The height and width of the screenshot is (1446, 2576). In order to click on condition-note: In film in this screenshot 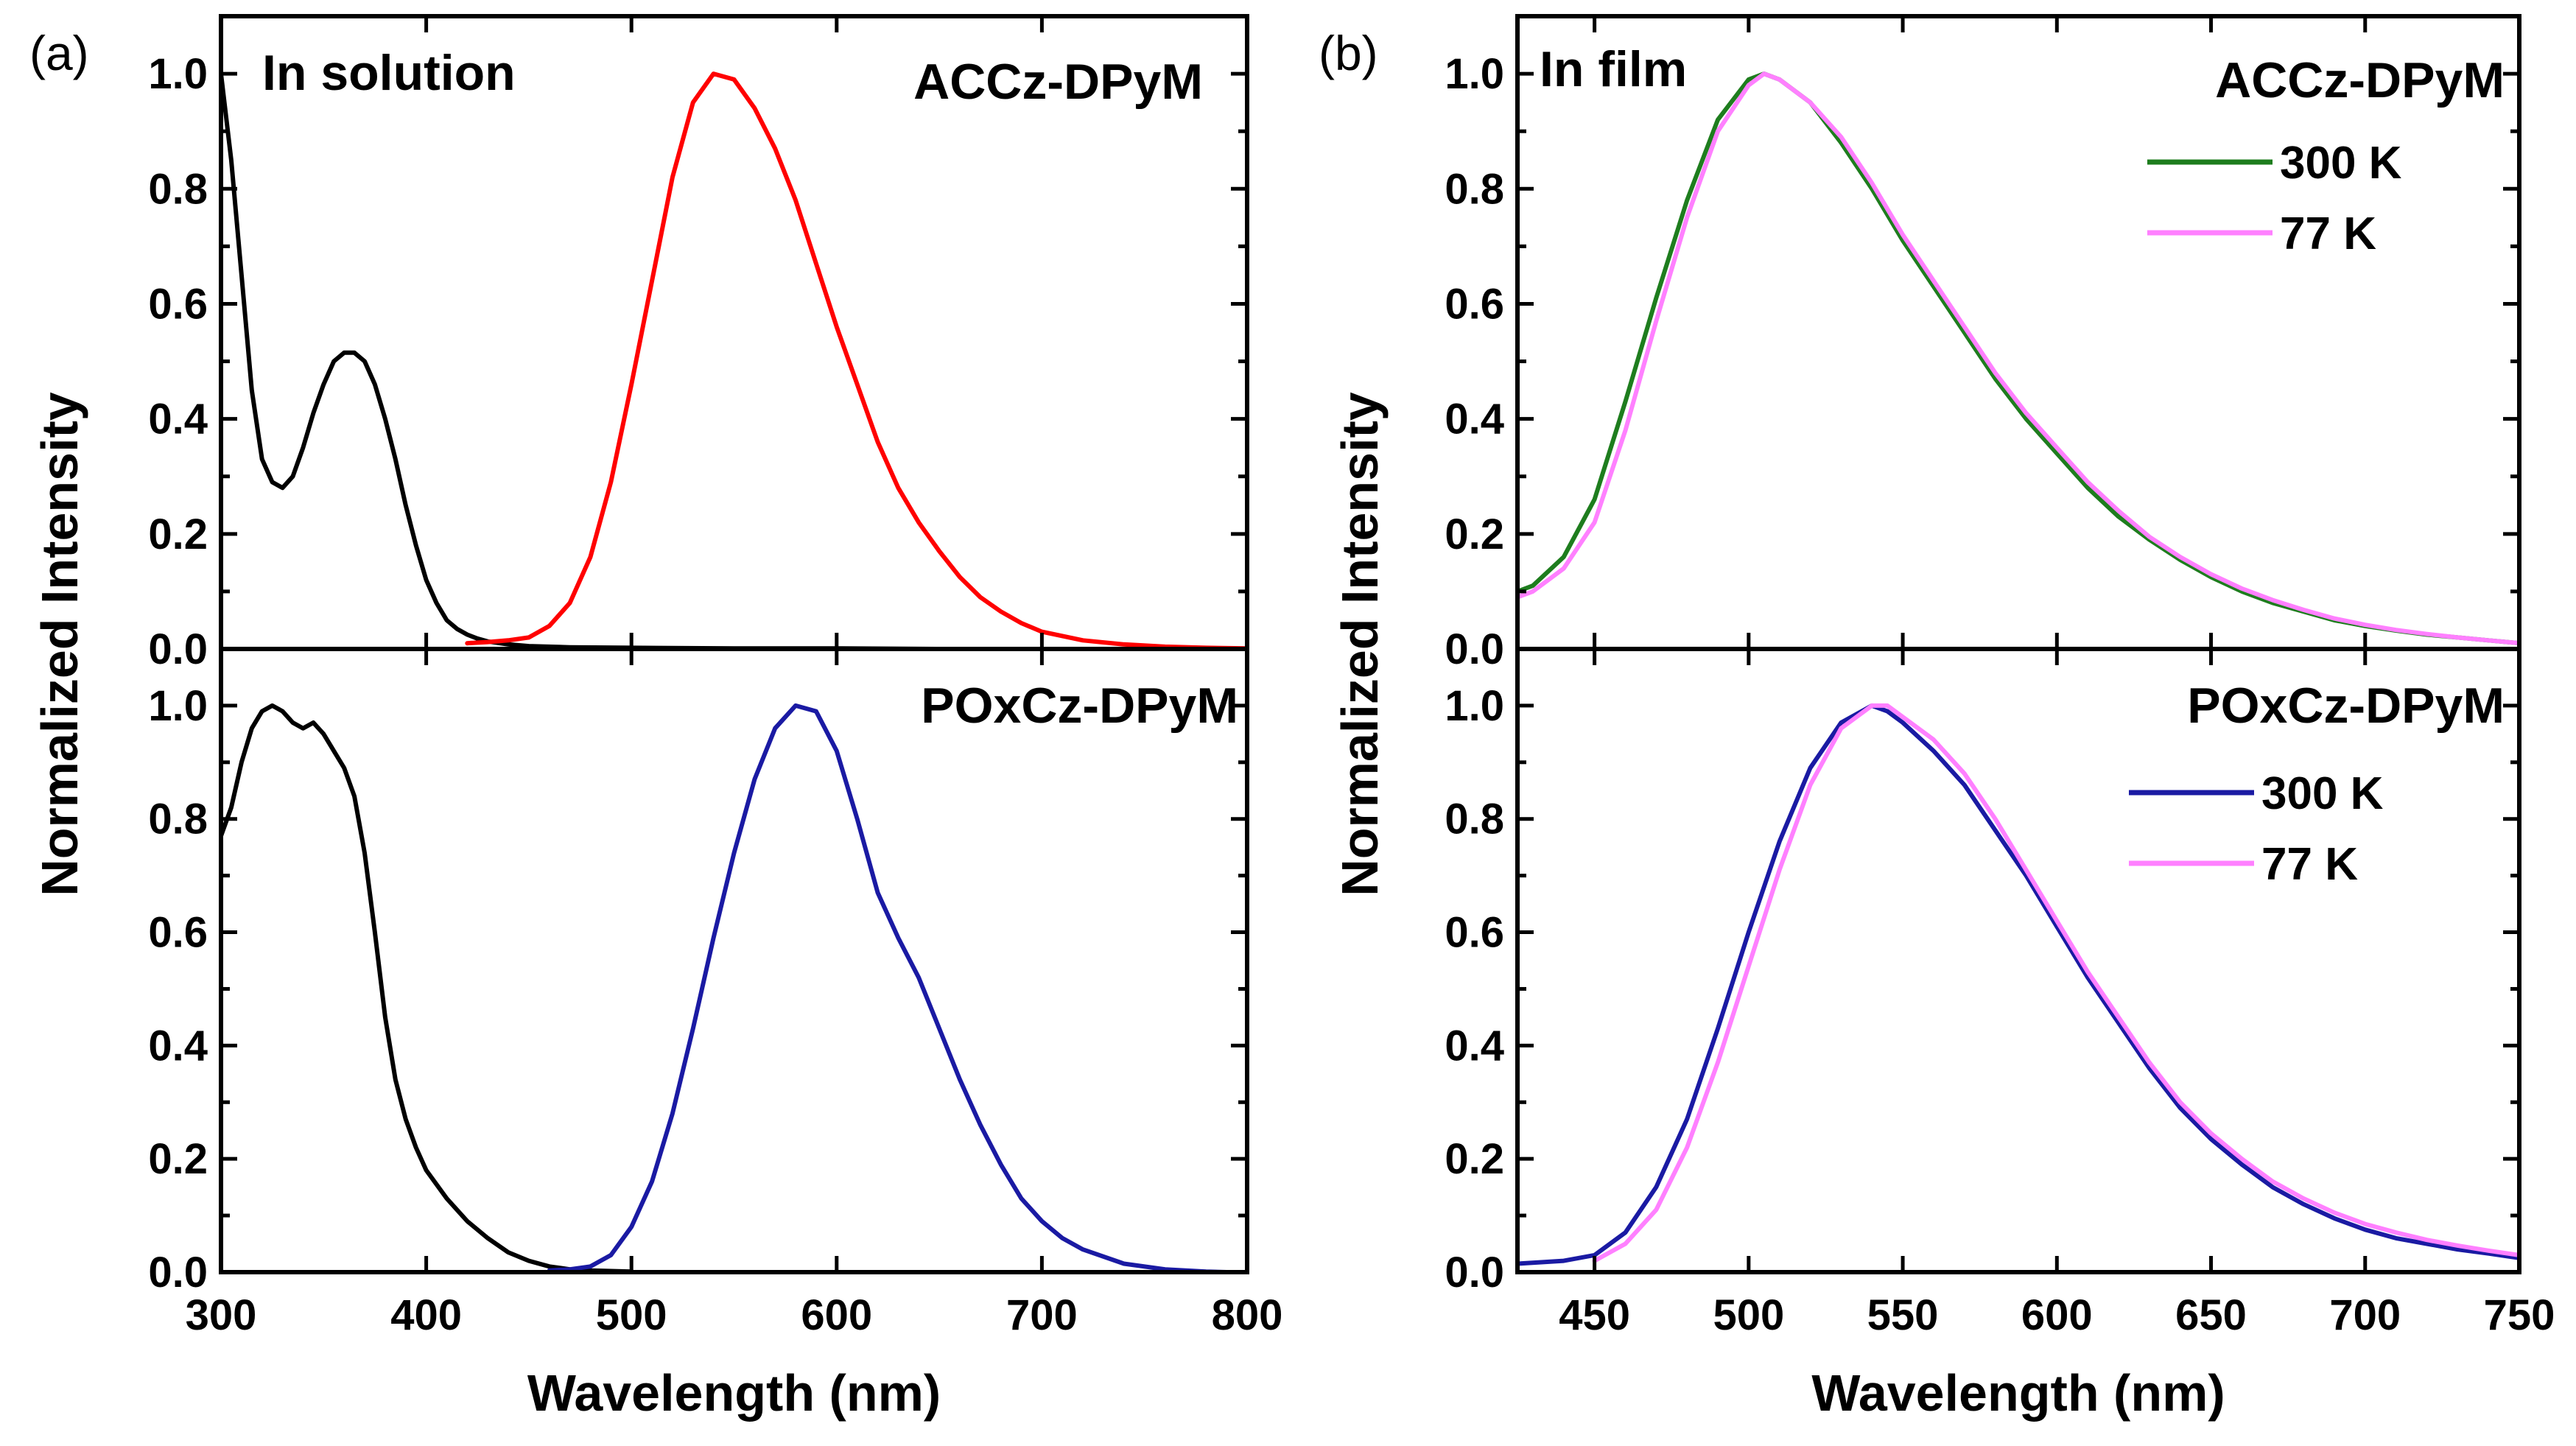, I will do `click(1613, 69)`.